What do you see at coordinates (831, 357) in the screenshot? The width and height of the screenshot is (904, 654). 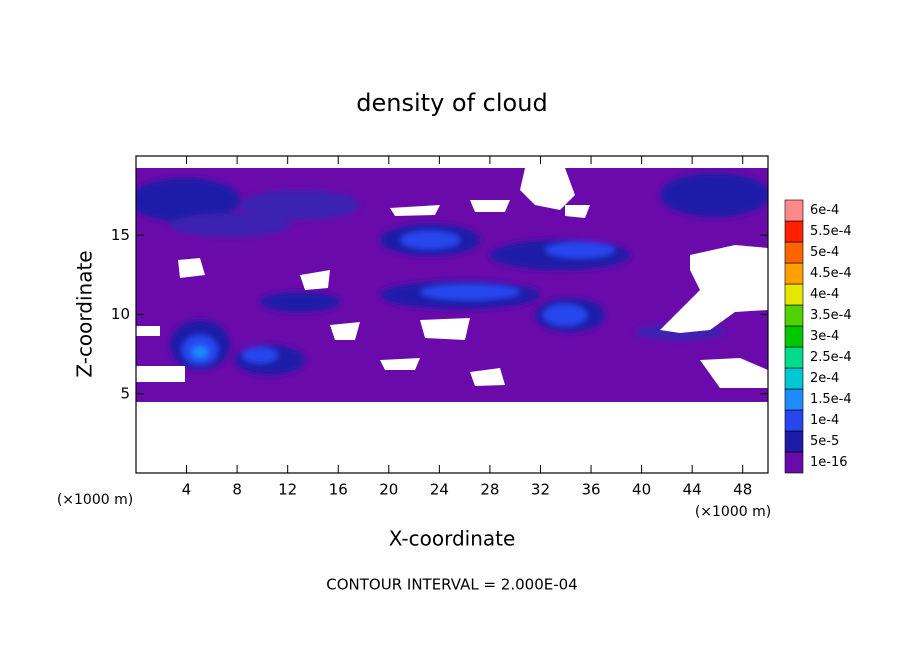 I see `colorbar-label: 2.5e-4` at bounding box center [831, 357].